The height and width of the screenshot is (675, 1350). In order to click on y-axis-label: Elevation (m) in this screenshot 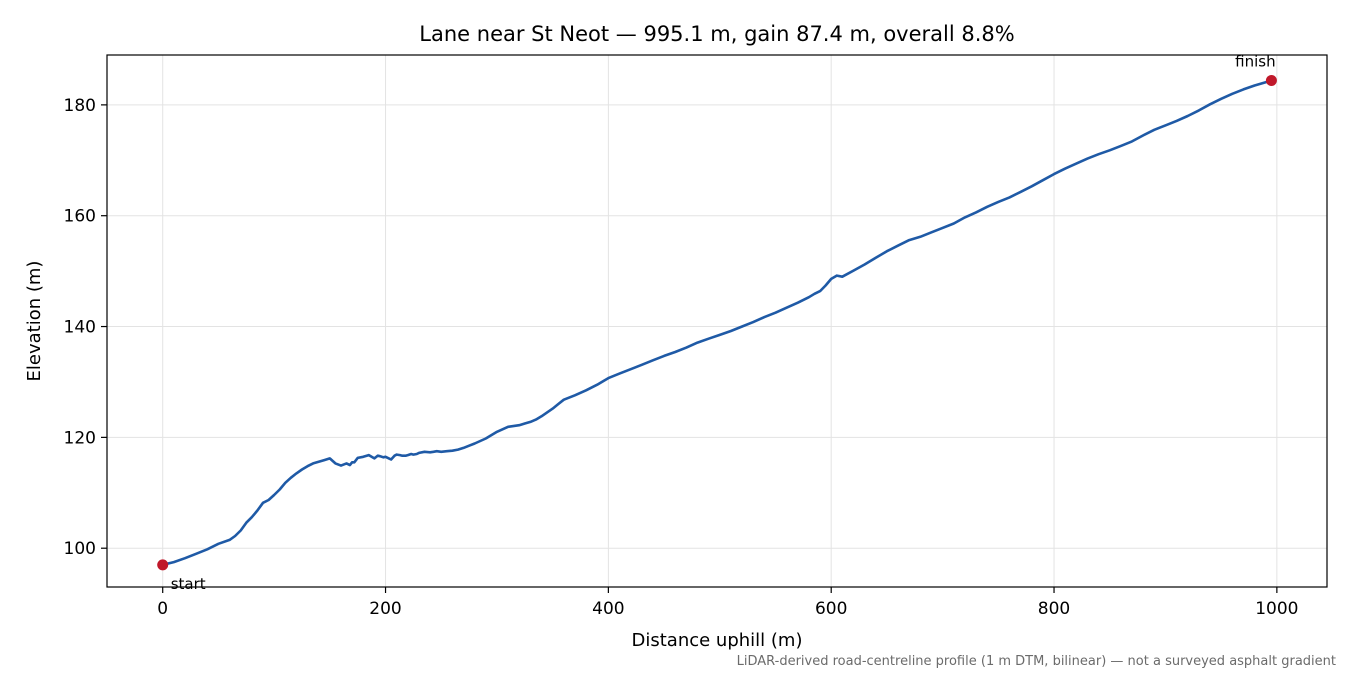, I will do `click(34, 321)`.